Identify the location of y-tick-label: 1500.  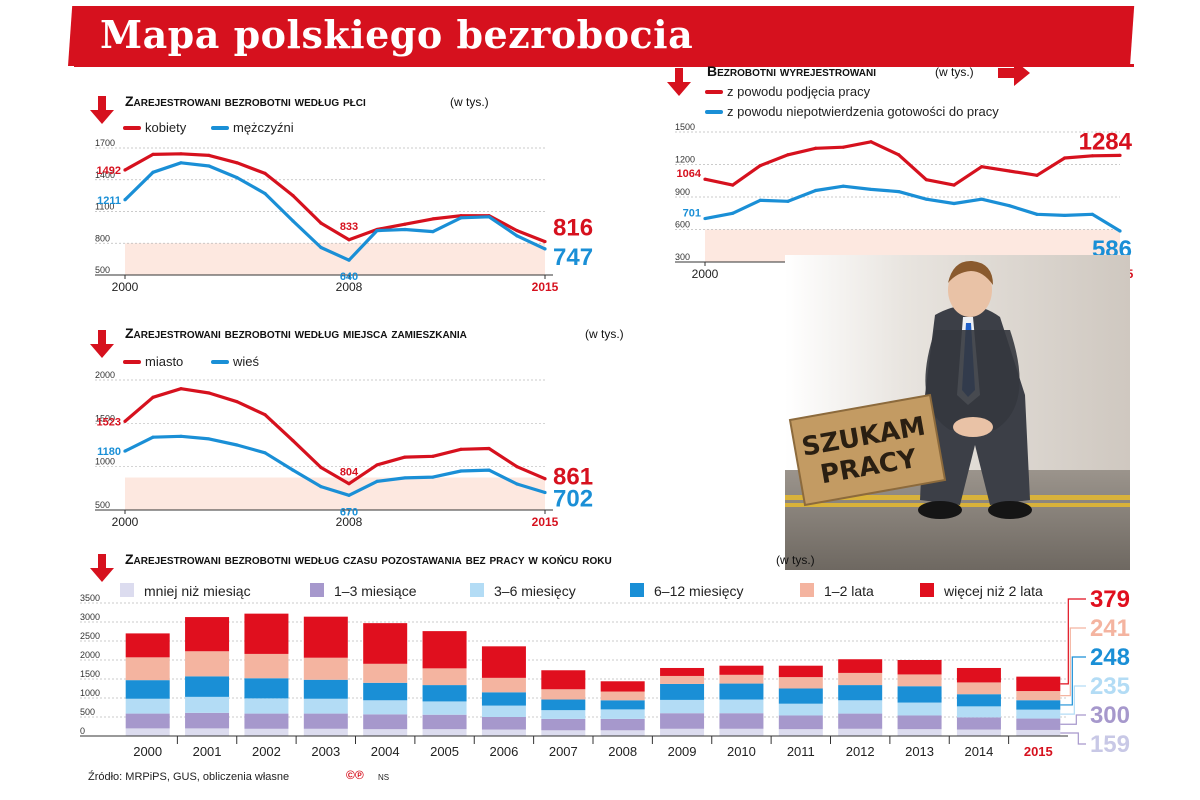
(90, 674).